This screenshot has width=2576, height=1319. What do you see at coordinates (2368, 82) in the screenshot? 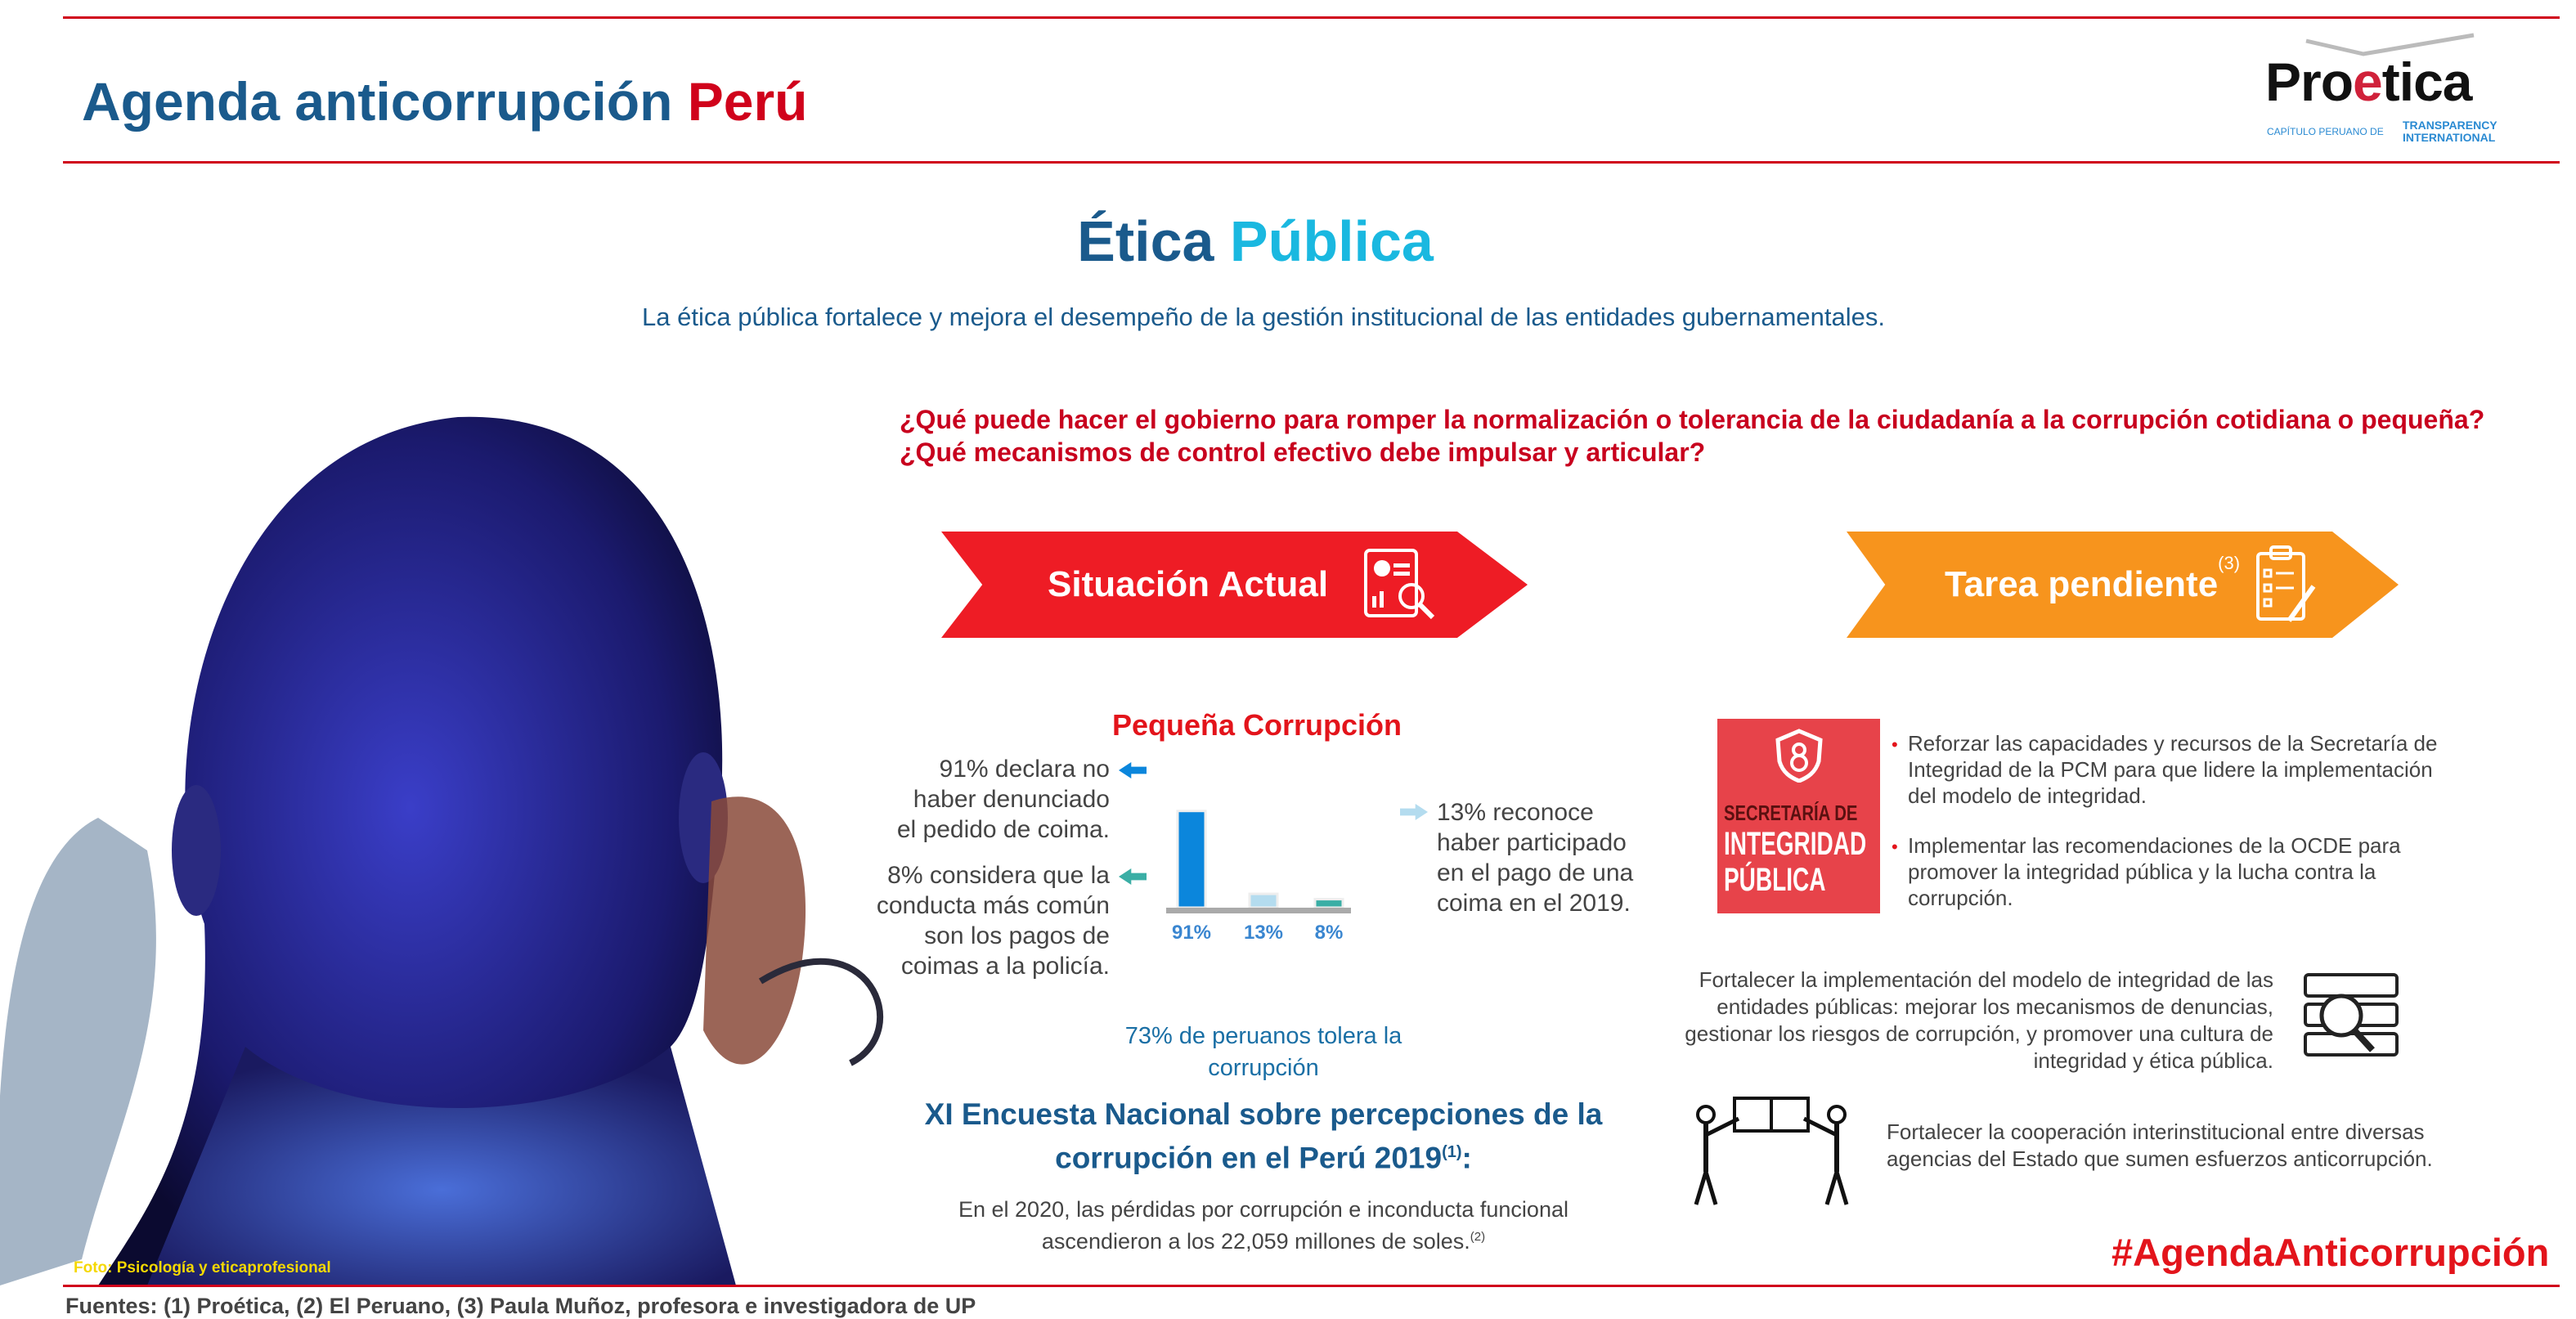
I see `logo-wordmark: Proetica` at bounding box center [2368, 82].